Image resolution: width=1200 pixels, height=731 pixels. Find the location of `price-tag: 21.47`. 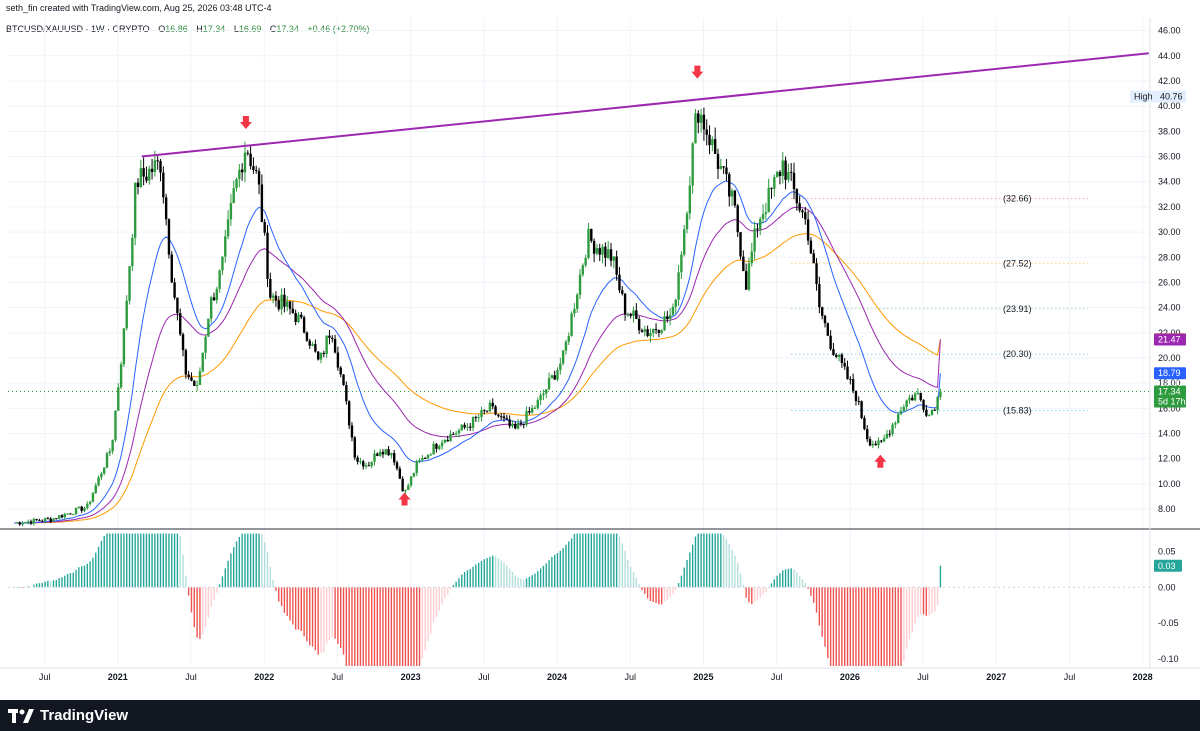

price-tag: 21.47 is located at coordinates (1169, 339).